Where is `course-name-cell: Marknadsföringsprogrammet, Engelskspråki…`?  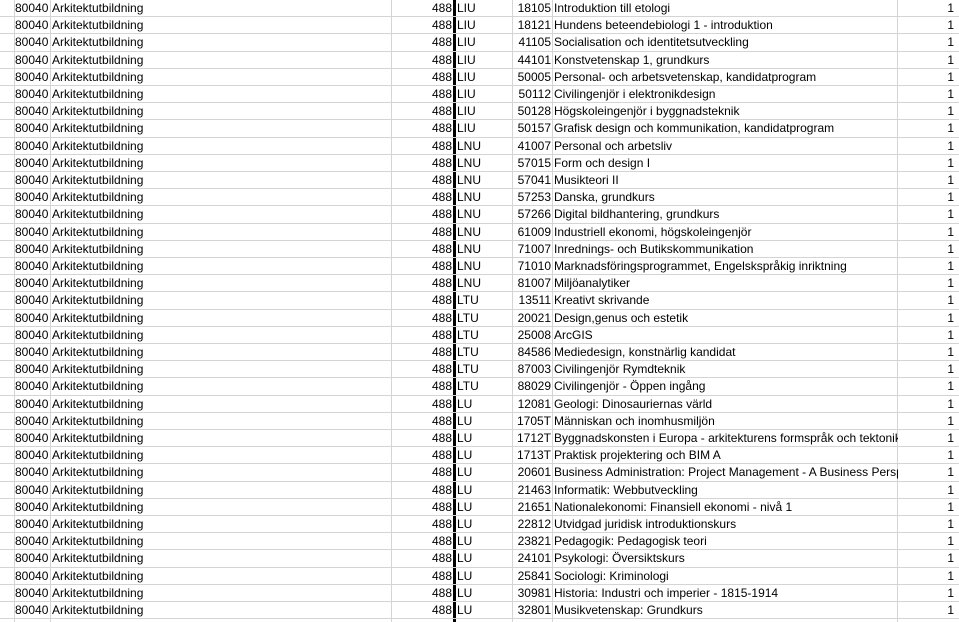 course-name-cell: Marknadsföringsprogrammet, Engelskspråki… is located at coordinates (700, 266).